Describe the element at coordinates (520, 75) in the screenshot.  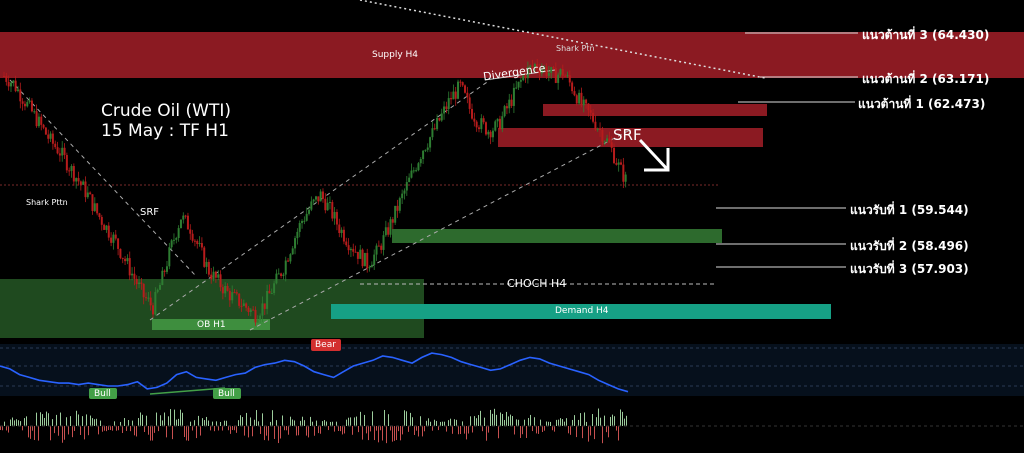
I see `divergence-line` at that location.